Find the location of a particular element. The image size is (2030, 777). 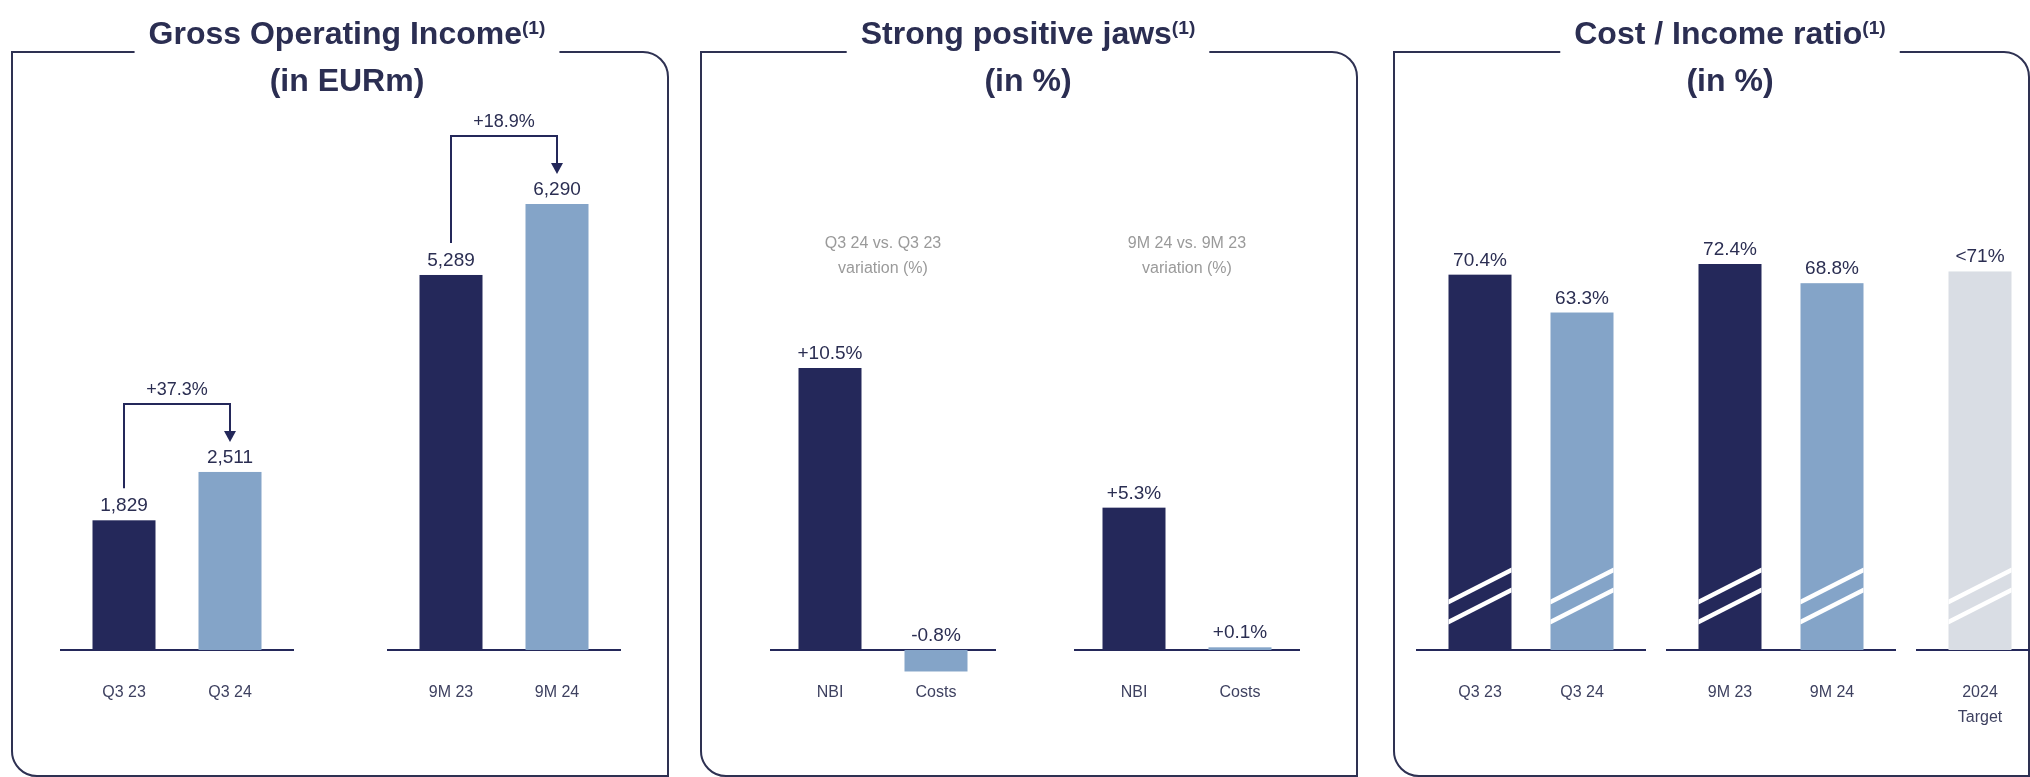

chart-title: Cost / Income ratio$^{(1)}$ is located at coordinates (1730, 33).